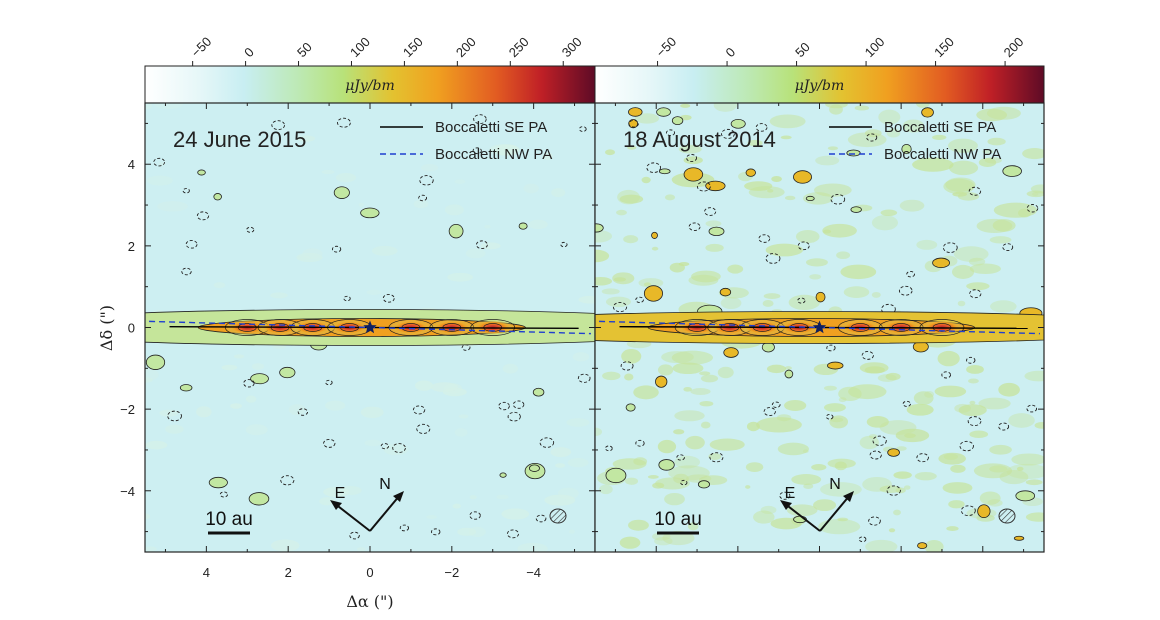  What do you see at coordinates (127, 409) in the screenshot?
I see `y-tick-label: −2` at bounding box center [127, 409].